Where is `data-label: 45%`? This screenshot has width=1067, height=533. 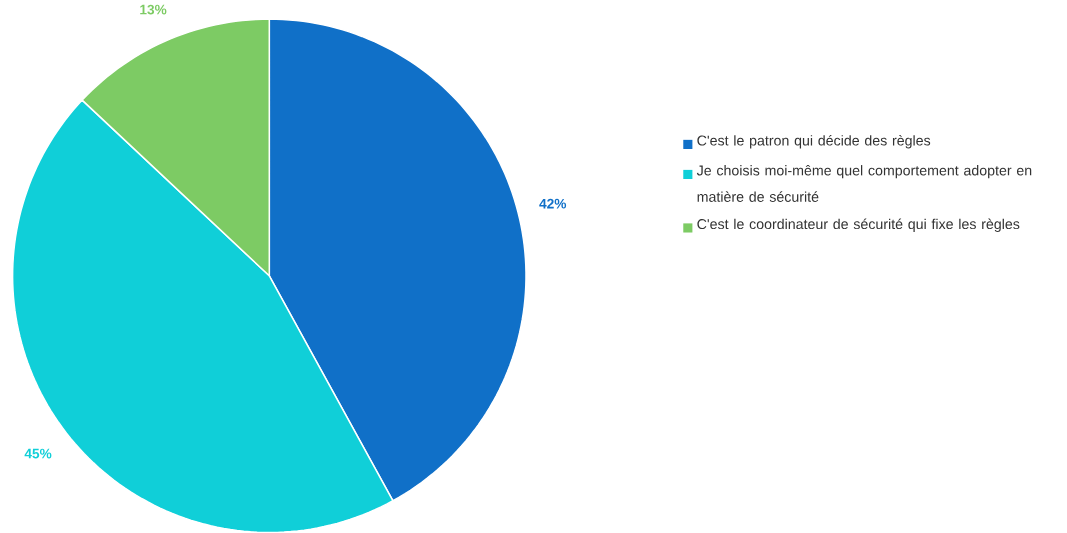 data-label: 45% is located at coordinates (38, 453).